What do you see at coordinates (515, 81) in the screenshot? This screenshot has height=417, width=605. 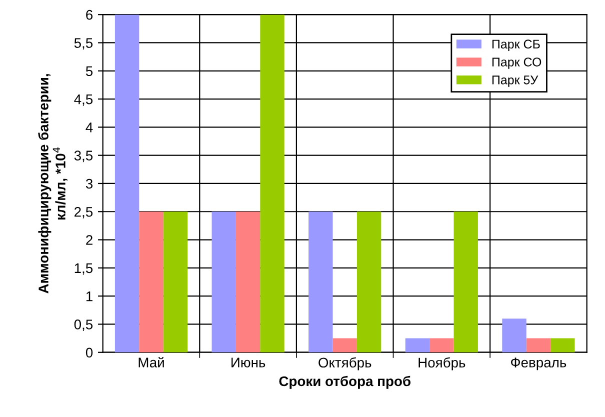 I see `legend-label: Парк 5У` at bounding box center [515, 81].